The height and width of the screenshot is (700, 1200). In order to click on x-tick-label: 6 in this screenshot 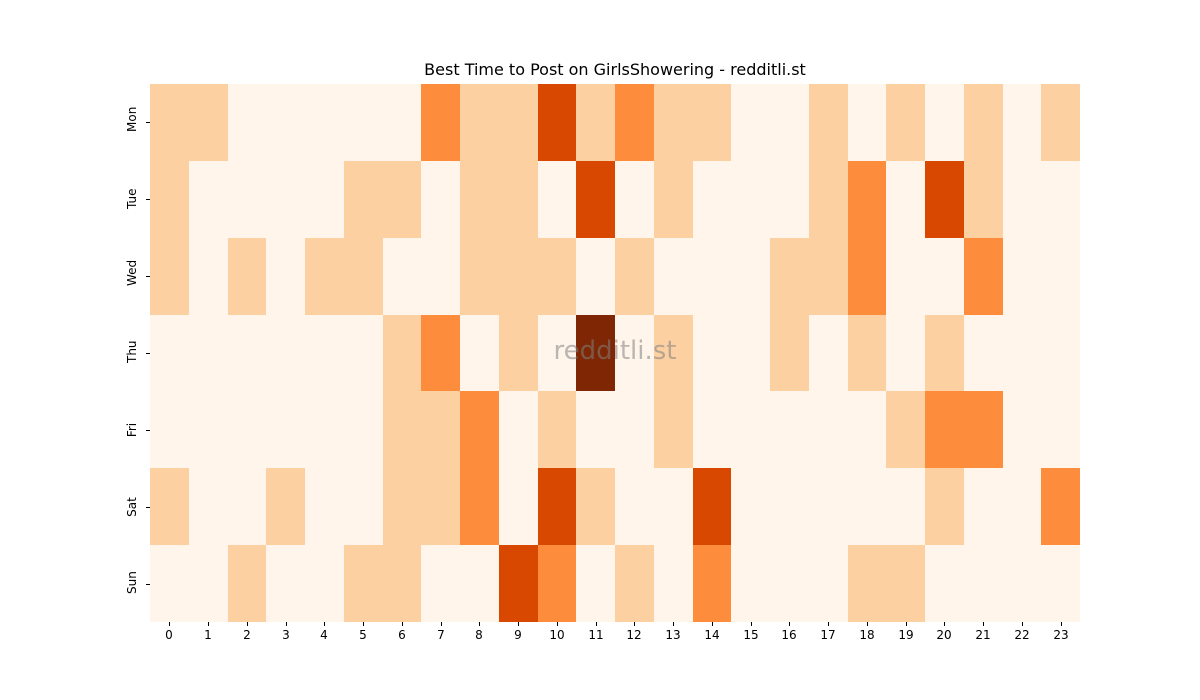, I will do `click(402, 635)`.